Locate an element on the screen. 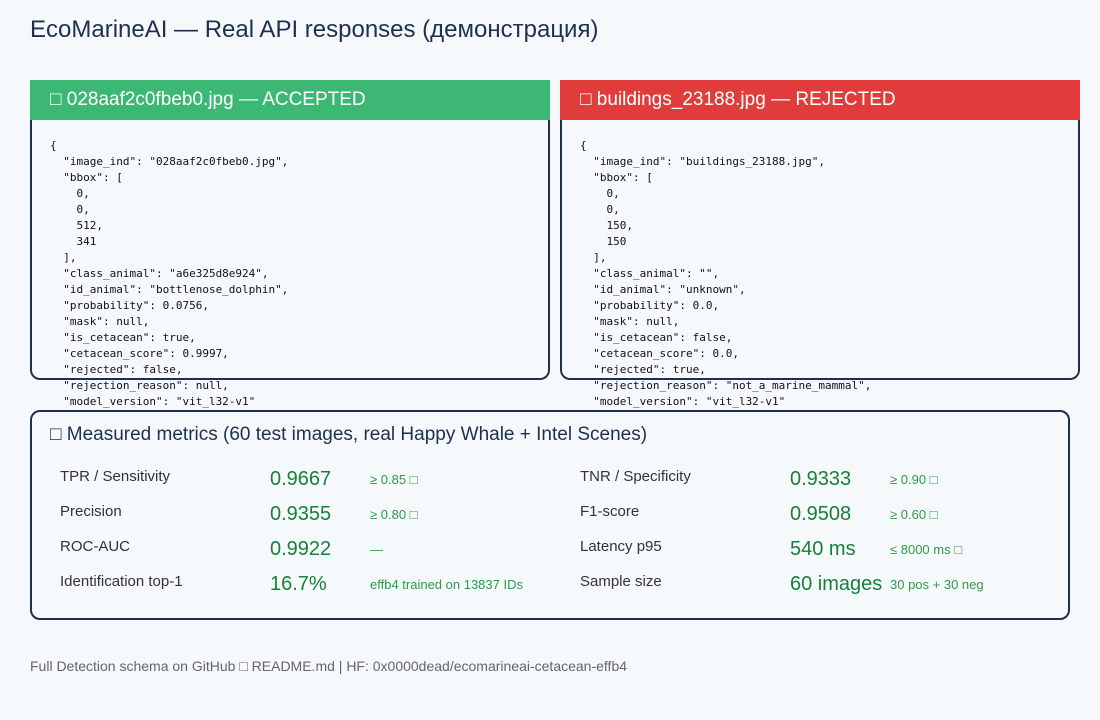 The image size is (1100, 720). metric-label: F1-score is located at coordinates (610, 511).